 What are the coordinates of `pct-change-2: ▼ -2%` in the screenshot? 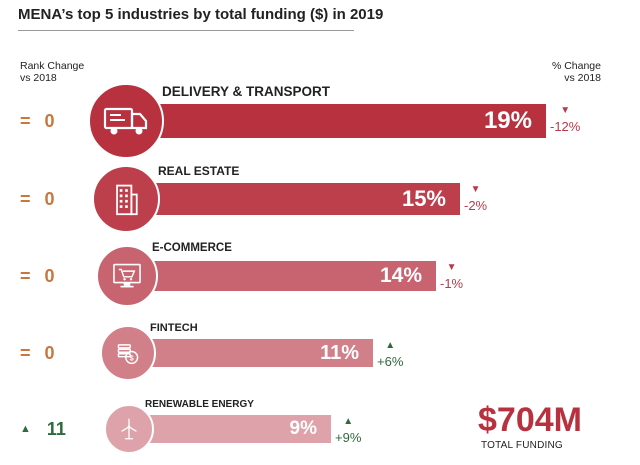 It's located at (476, 199).